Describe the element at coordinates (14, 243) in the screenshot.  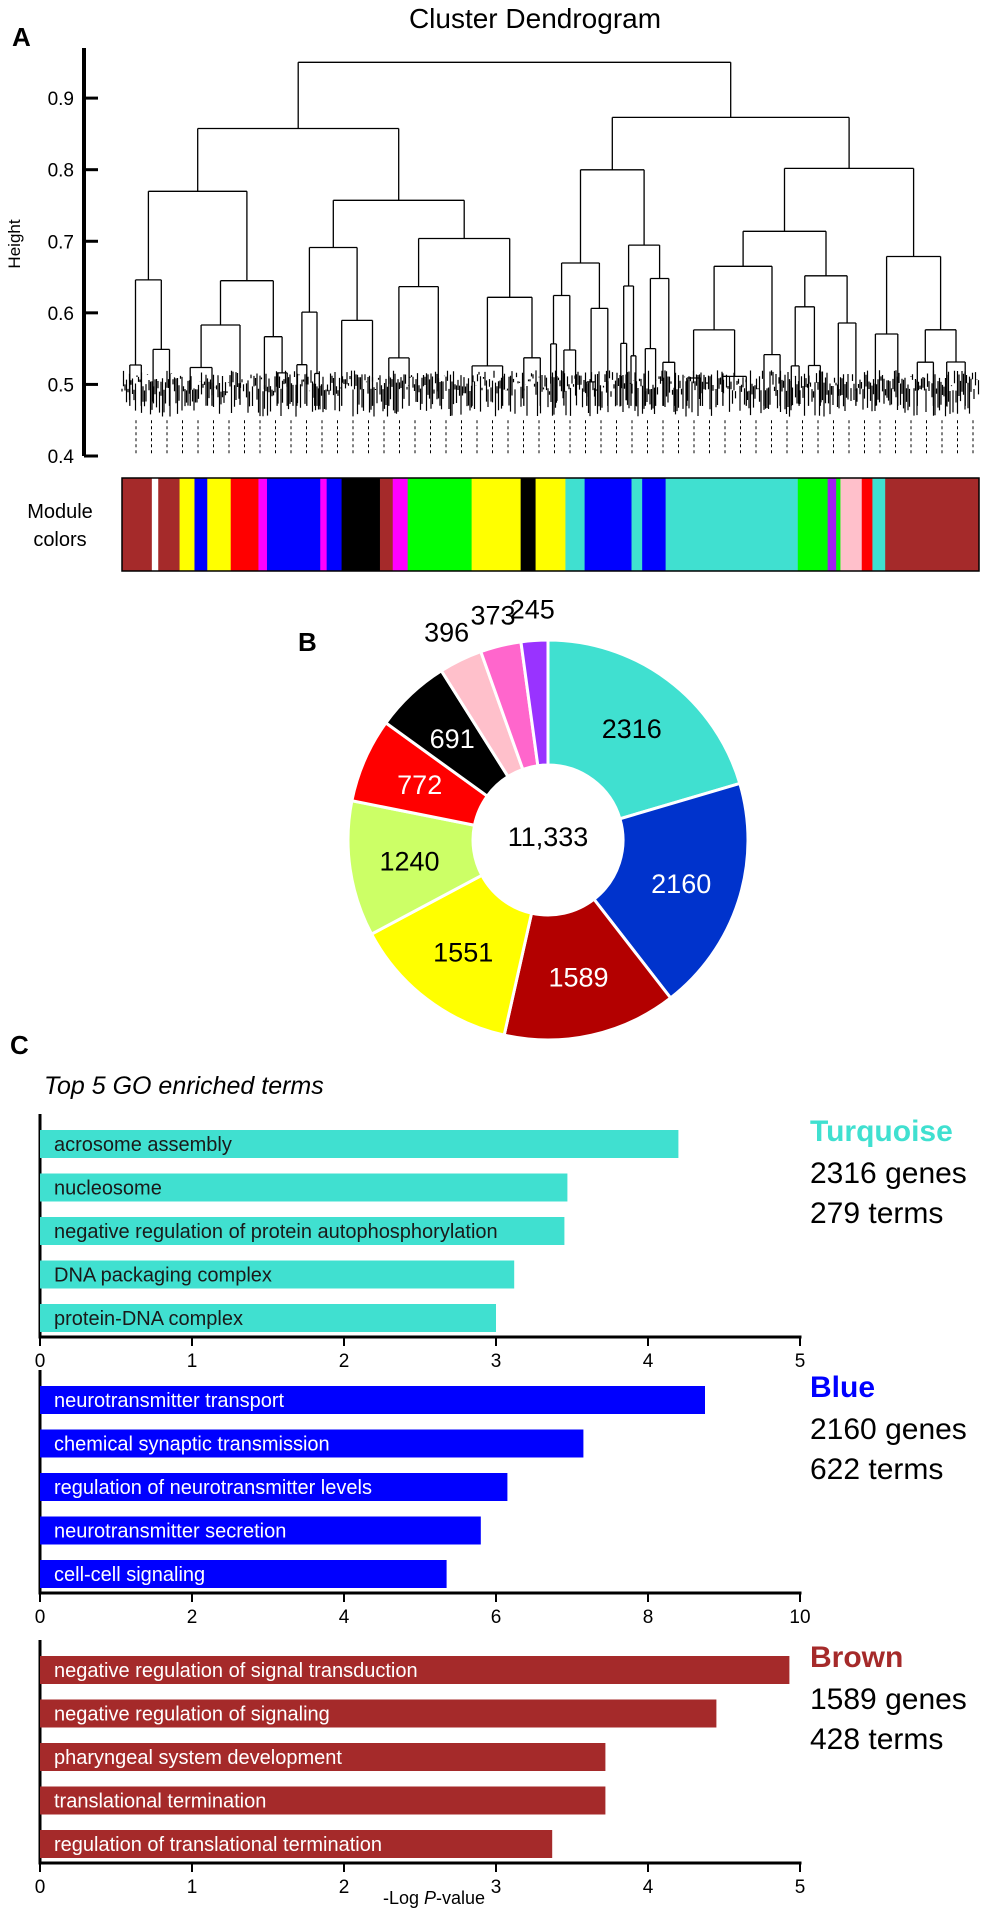
I see `dendrogram-y-label: Height` at that location.